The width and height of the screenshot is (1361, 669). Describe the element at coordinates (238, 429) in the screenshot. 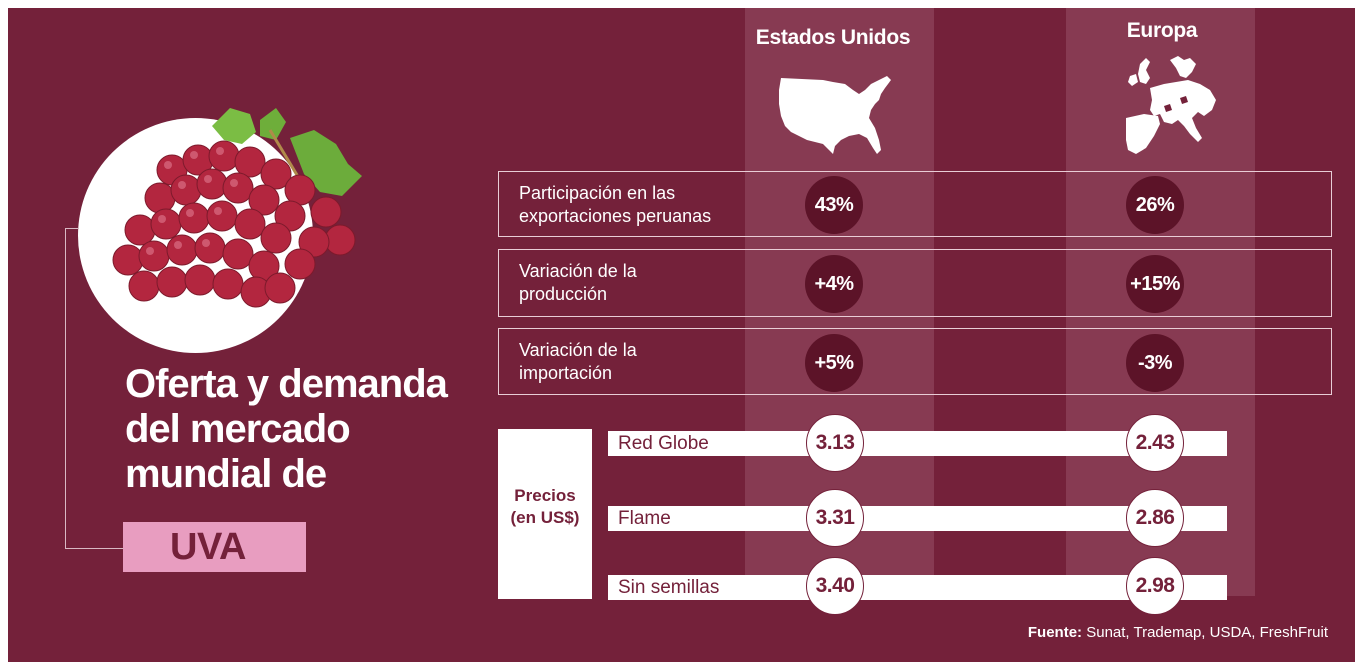

I see `title-line-2: del mercado` at that location.